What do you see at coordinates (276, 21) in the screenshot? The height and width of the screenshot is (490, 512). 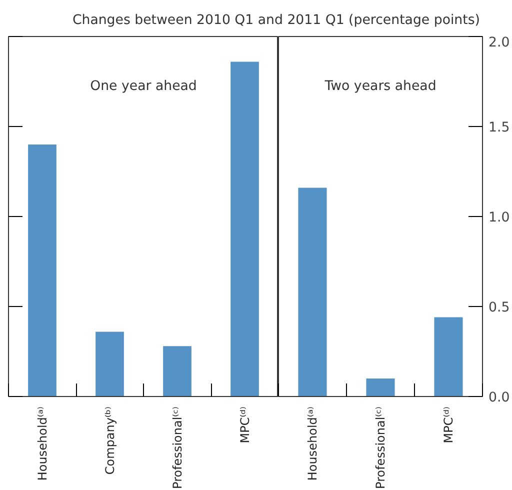 I see `chart-subtitle: Changes between 2010 Q1 and 2011 Q1 (percentage points)` at bounding box center [276, 21].